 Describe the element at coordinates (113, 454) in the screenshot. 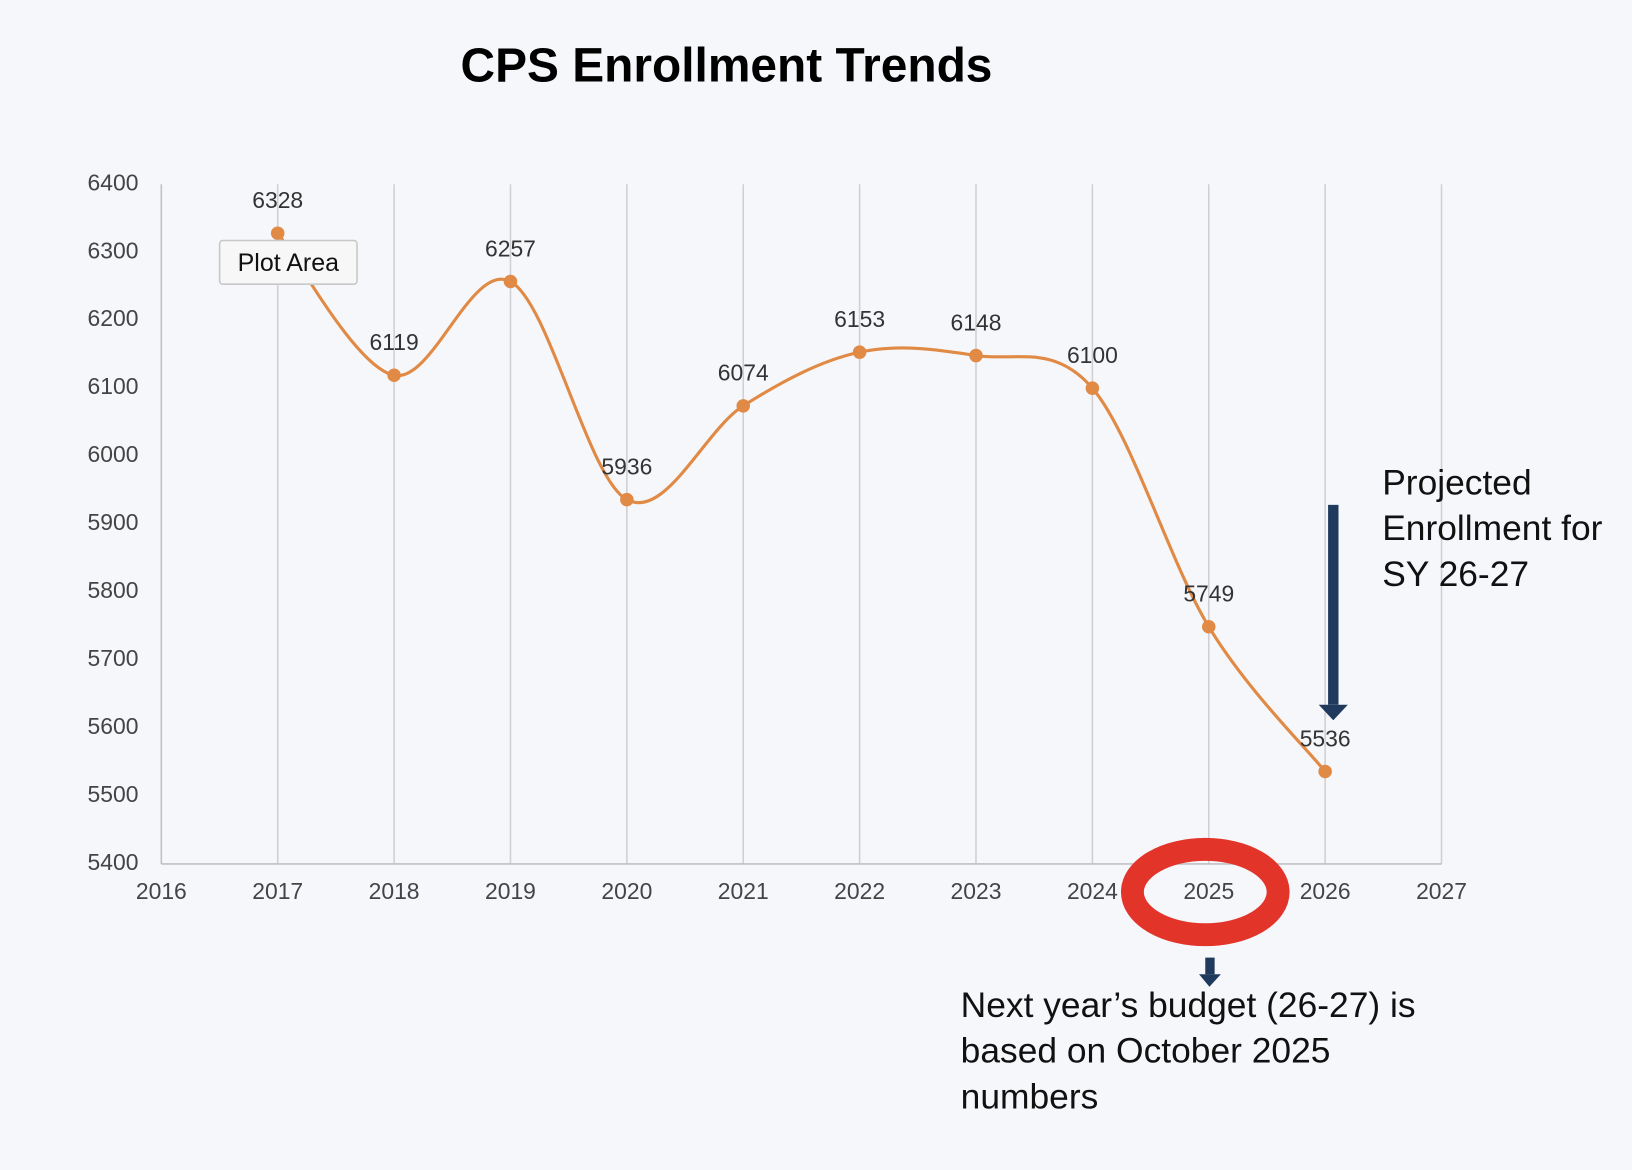

I see `y-tick-label: 6000` at that location.